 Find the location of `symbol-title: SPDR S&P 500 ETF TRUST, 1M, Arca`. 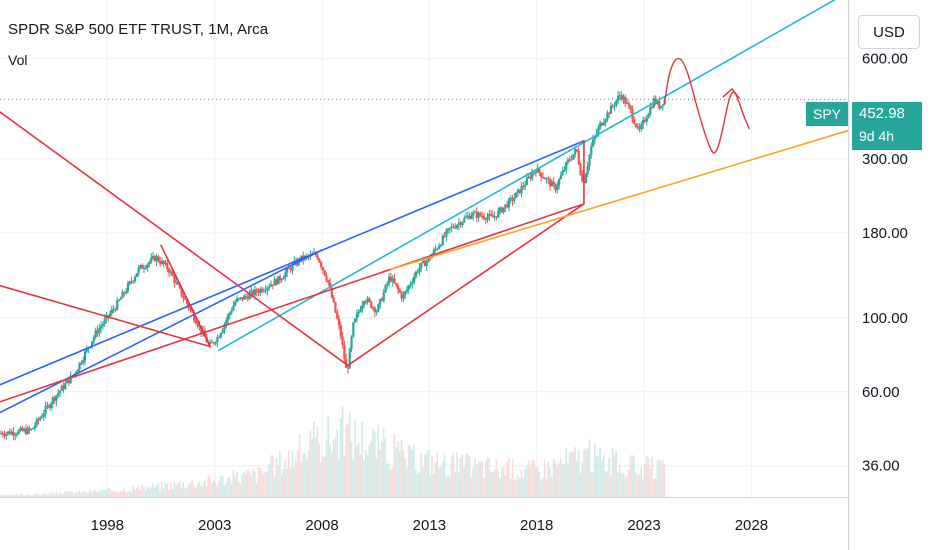

symbol-title: SPDR S&P 500 ETF TRUST, 1M, Arca is located at coordinates (138, 29).